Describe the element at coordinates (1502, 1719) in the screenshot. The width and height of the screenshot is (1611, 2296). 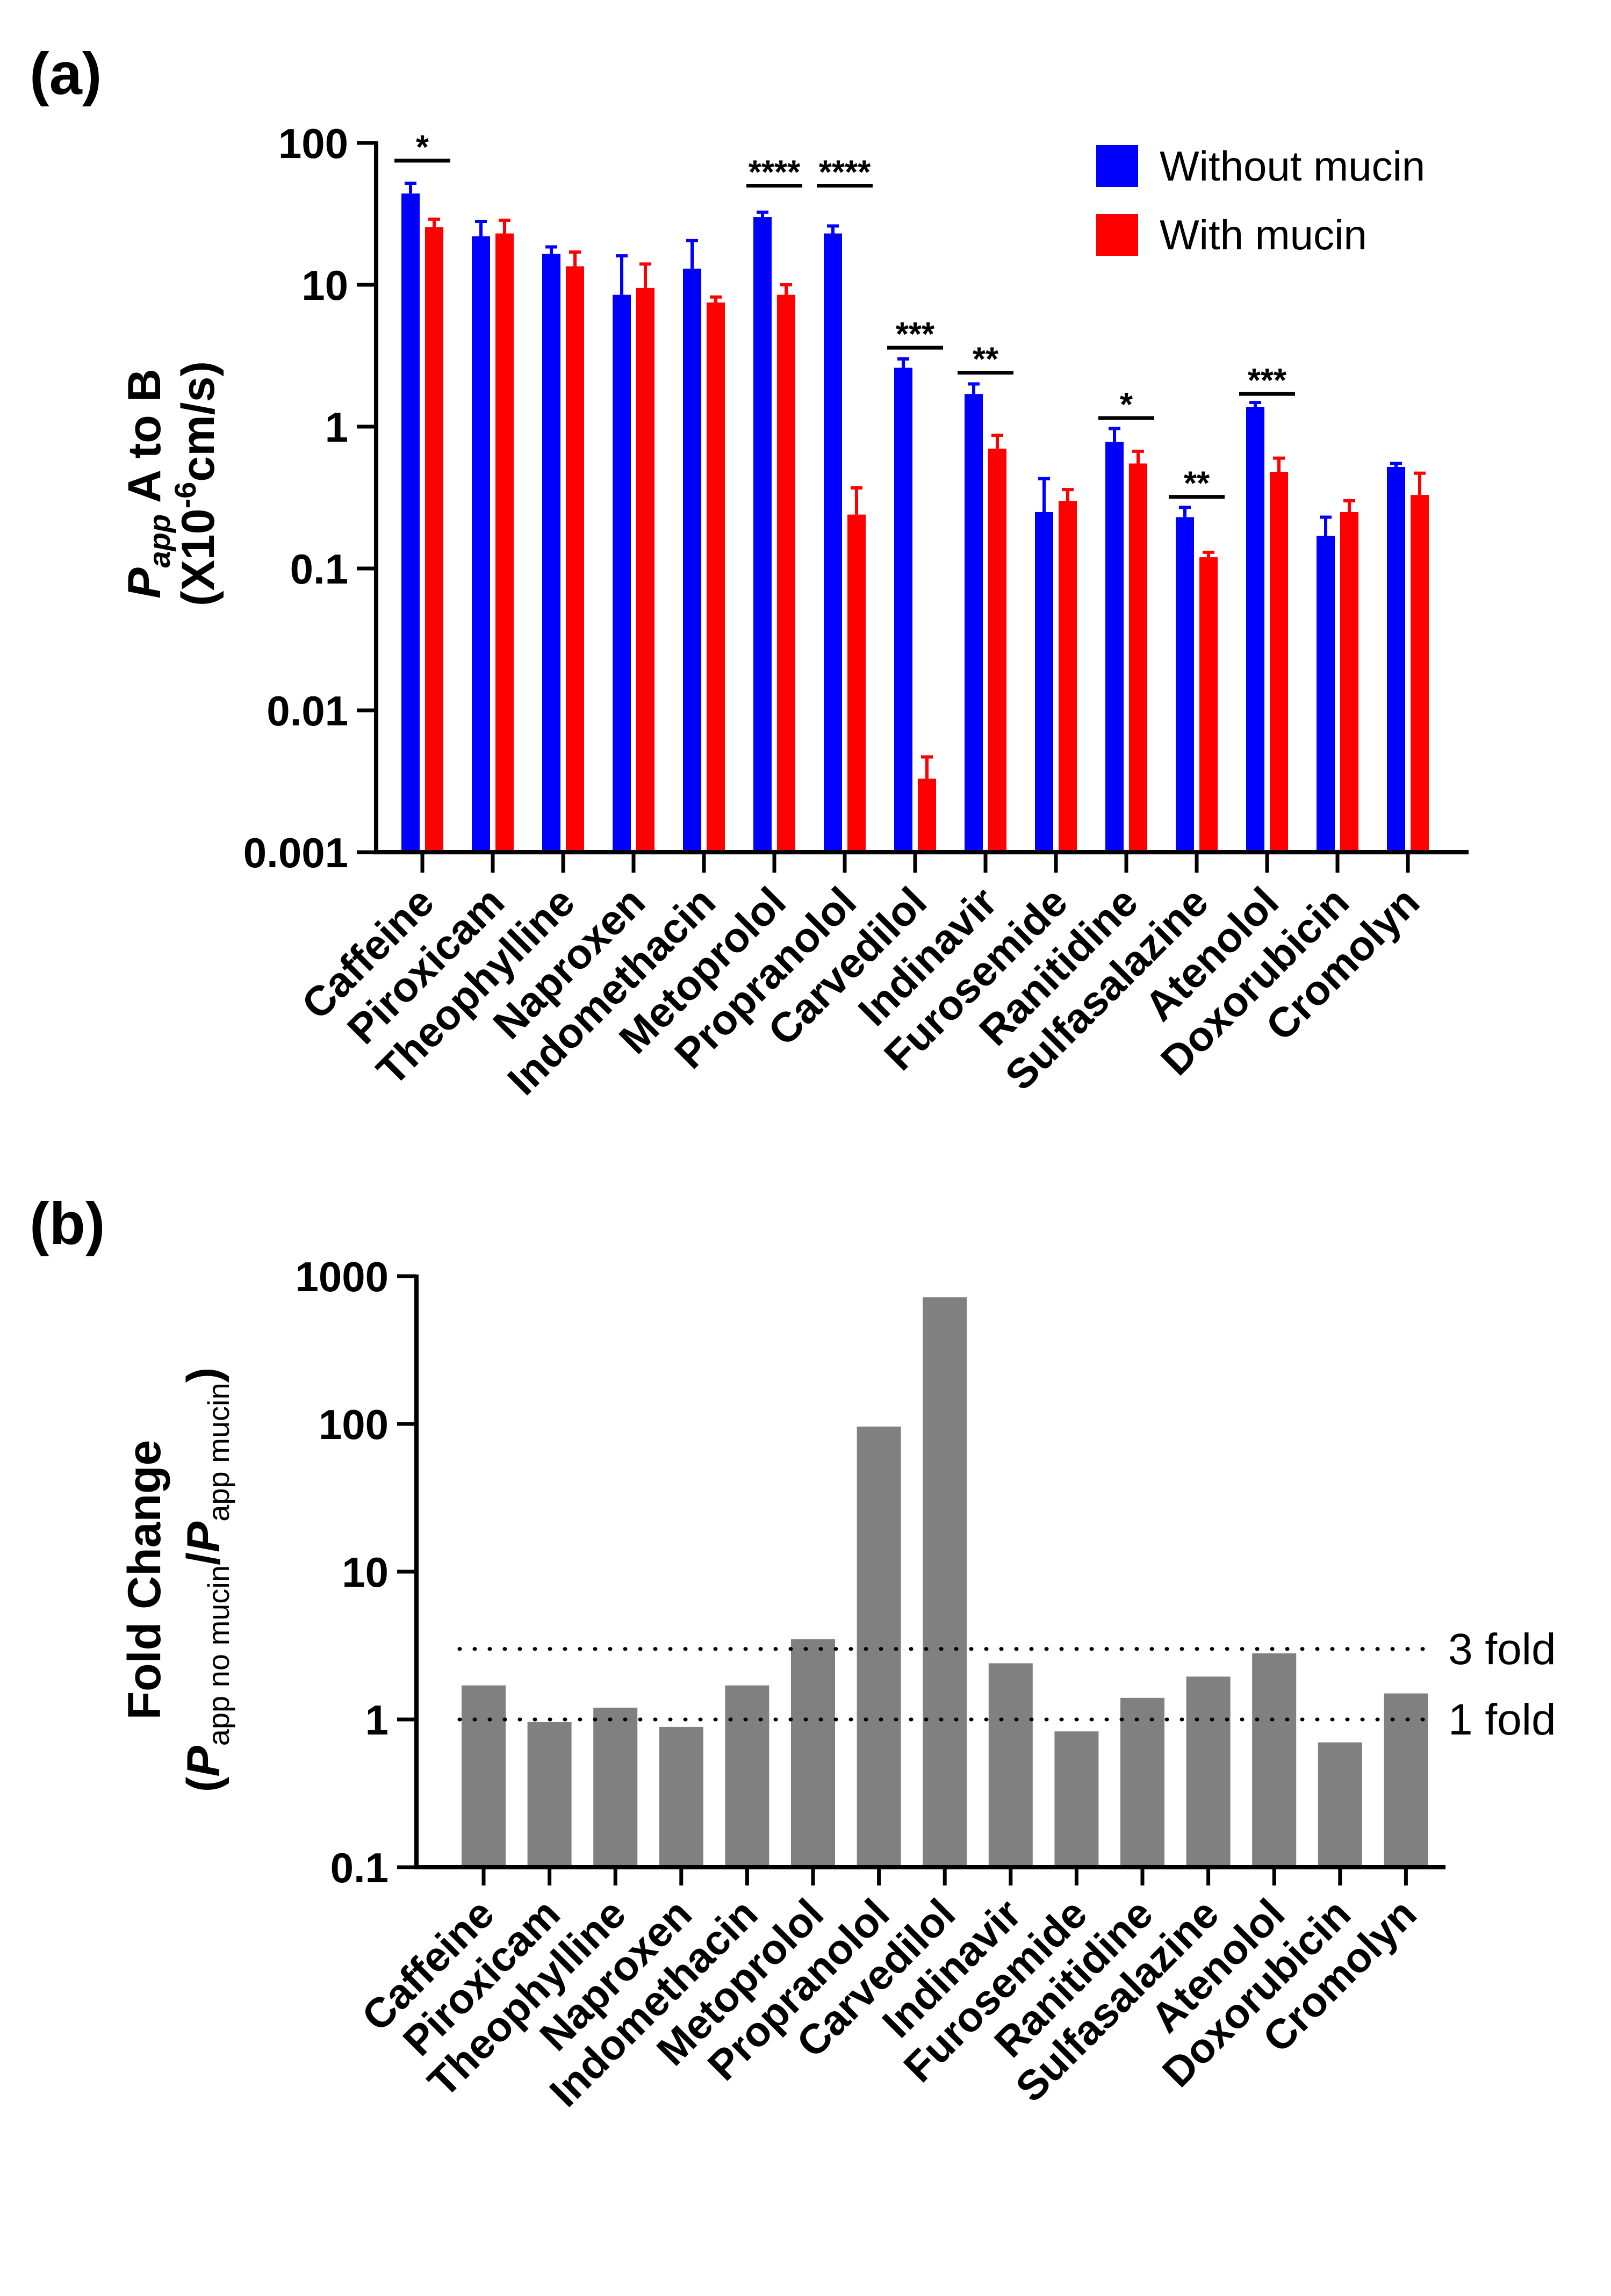
I see `ref-label-1-fold: 1 fold` at that location.